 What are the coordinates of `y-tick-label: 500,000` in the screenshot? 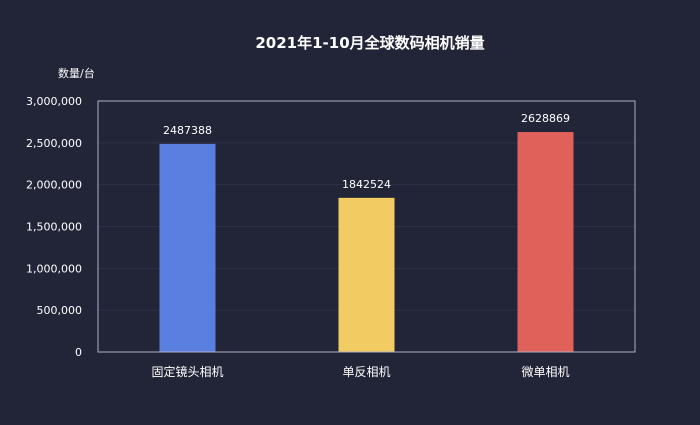 It's located at (60, 310).